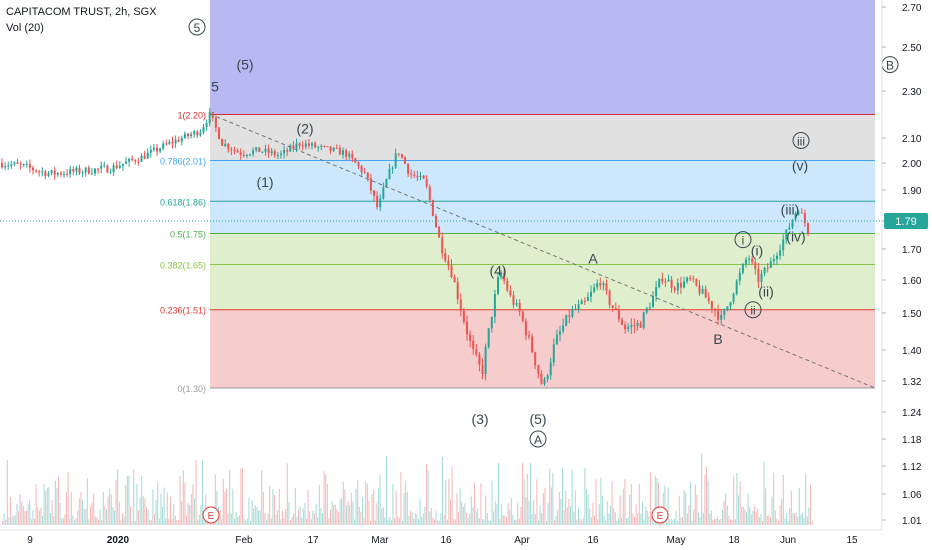  What do you see at coordinates (766, 292) in the screenshot?
I see `wave-label: (ii)` at bounding box center [766, 292].